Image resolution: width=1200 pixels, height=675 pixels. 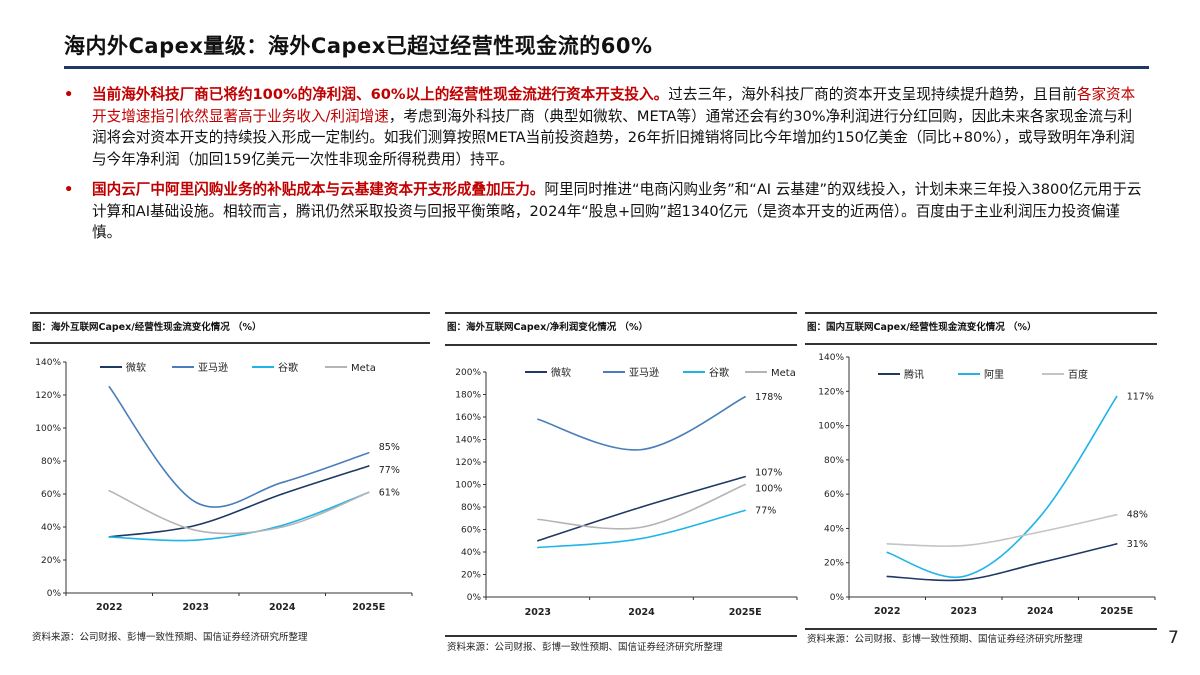 What do you see at coordinates (318, 189) in the screenshot?
I see `highlight-text: 国内云厂中阿里闪购业务的补贴成本与云基建资本开支形成叠加压力。` at bounding box center [318, 189].